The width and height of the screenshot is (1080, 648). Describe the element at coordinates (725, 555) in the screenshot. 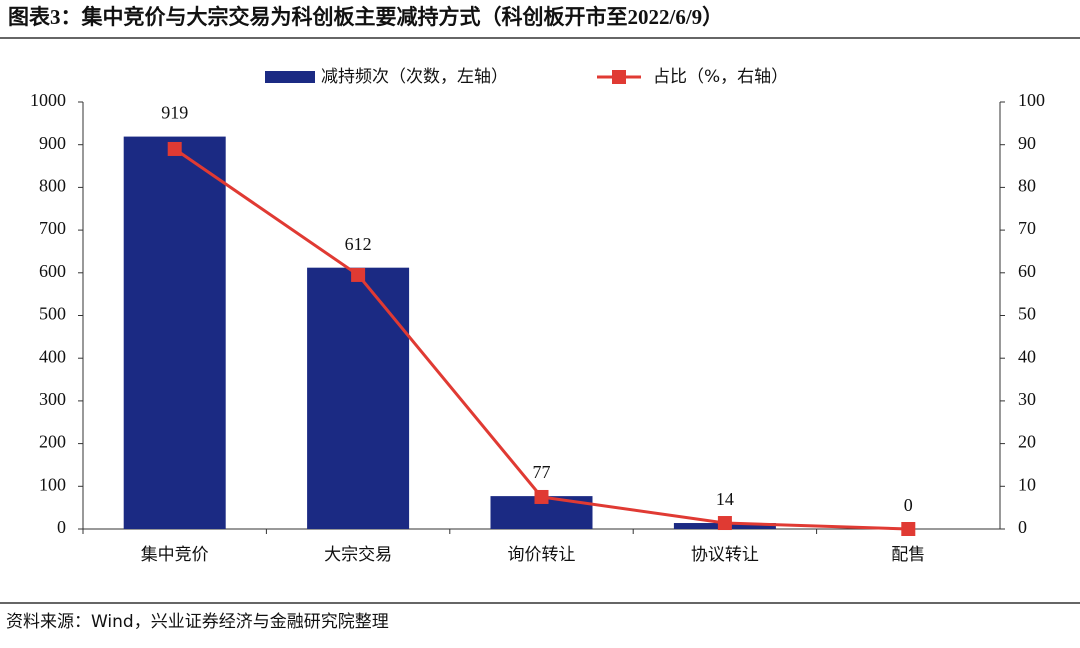

I see `x-tick-label: 协议转让` at that location.